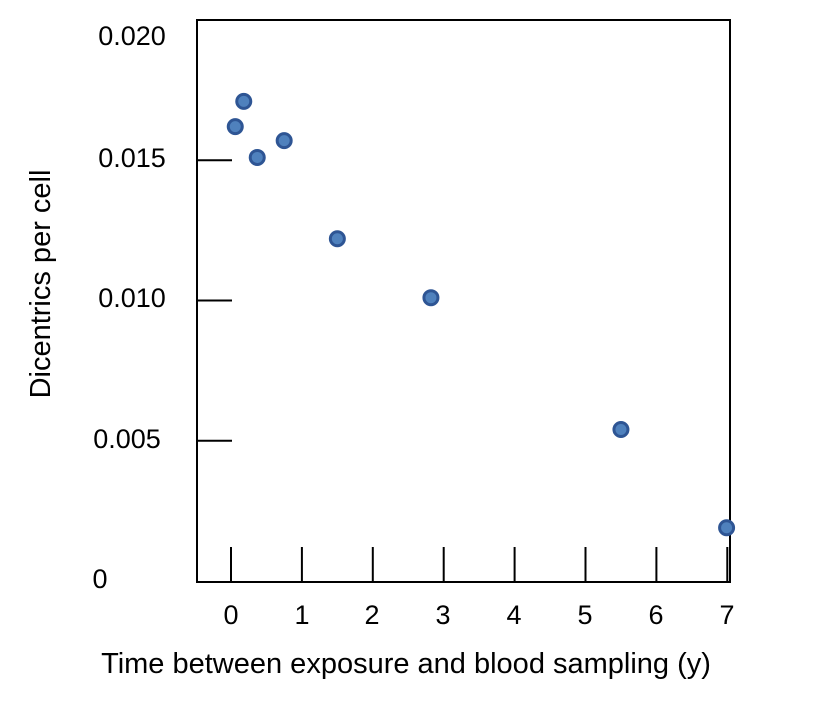 This screenshot has height=707, width=831. I want to click on x-tick-labels: 0 1 2 3 4 5 6 7, so click(478, 615).